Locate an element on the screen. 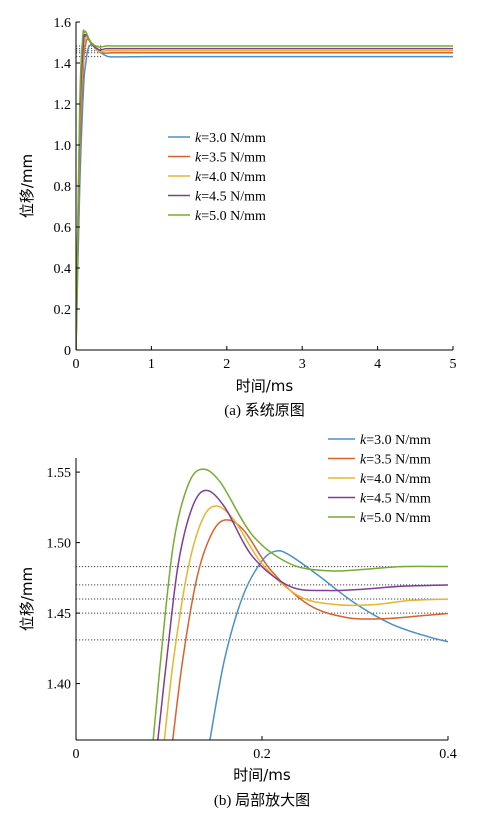 The image size is (503, 826). y-tick-label: 0.2 is located at coordinates (63, 310).